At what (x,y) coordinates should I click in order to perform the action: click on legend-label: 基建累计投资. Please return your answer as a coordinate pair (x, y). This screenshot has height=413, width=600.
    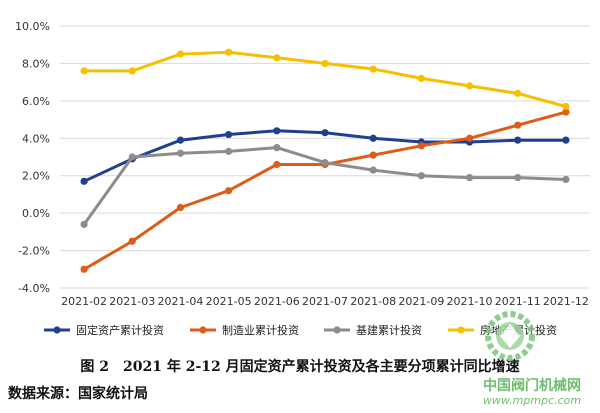
    Looking at the image, I should click on (389, 330).